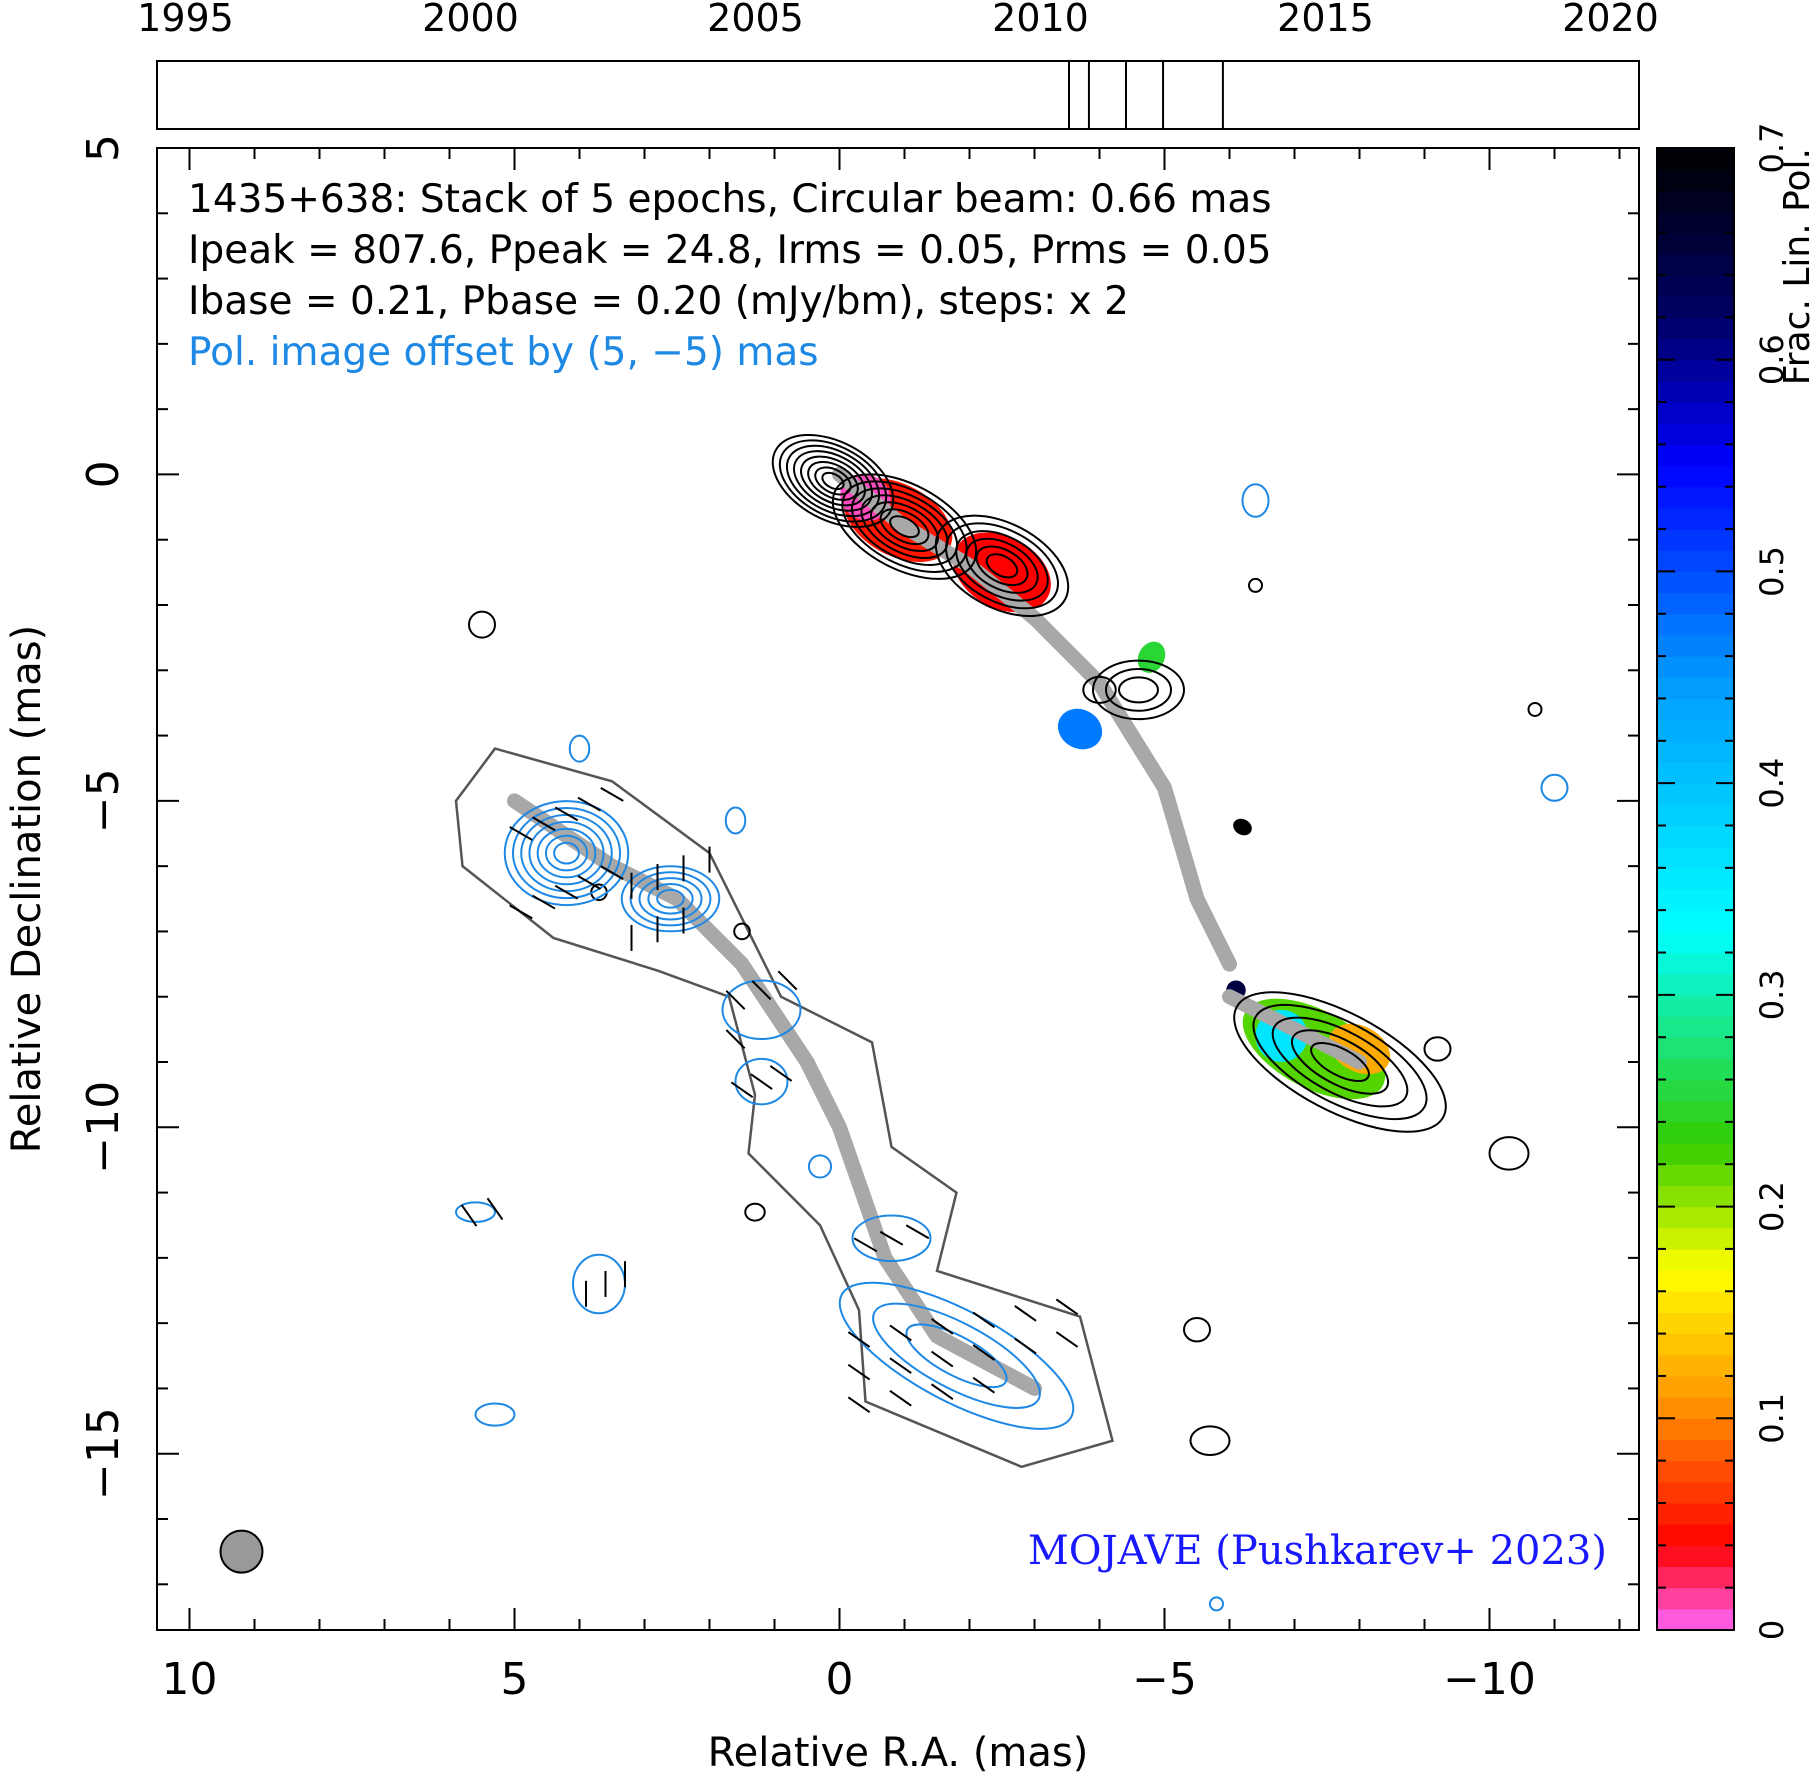  I want to click on y-axis-title: Relative Declination (mas), so click(27, 889).